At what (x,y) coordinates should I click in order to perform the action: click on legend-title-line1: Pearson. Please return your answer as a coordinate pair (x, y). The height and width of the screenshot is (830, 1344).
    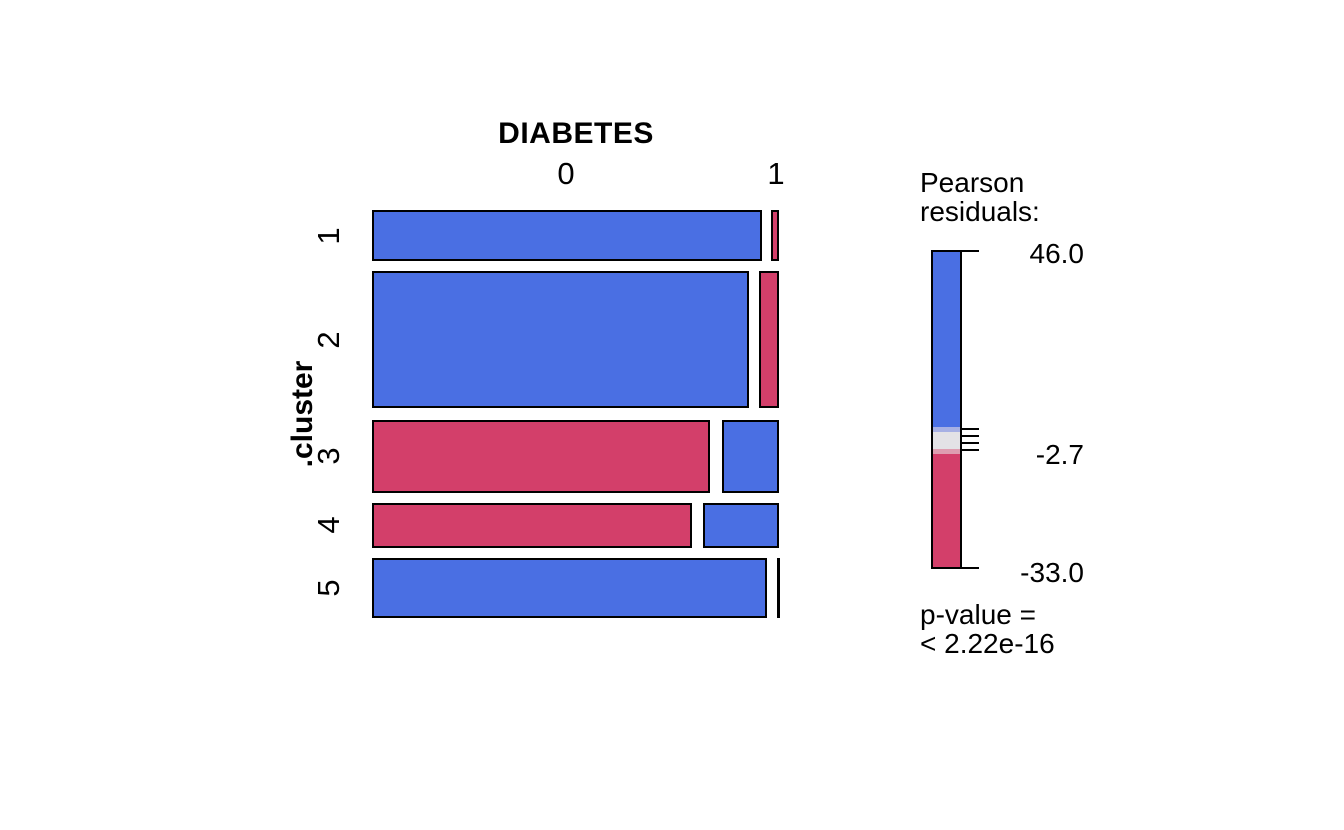
    Looking at the image, I should click on (972, 182).